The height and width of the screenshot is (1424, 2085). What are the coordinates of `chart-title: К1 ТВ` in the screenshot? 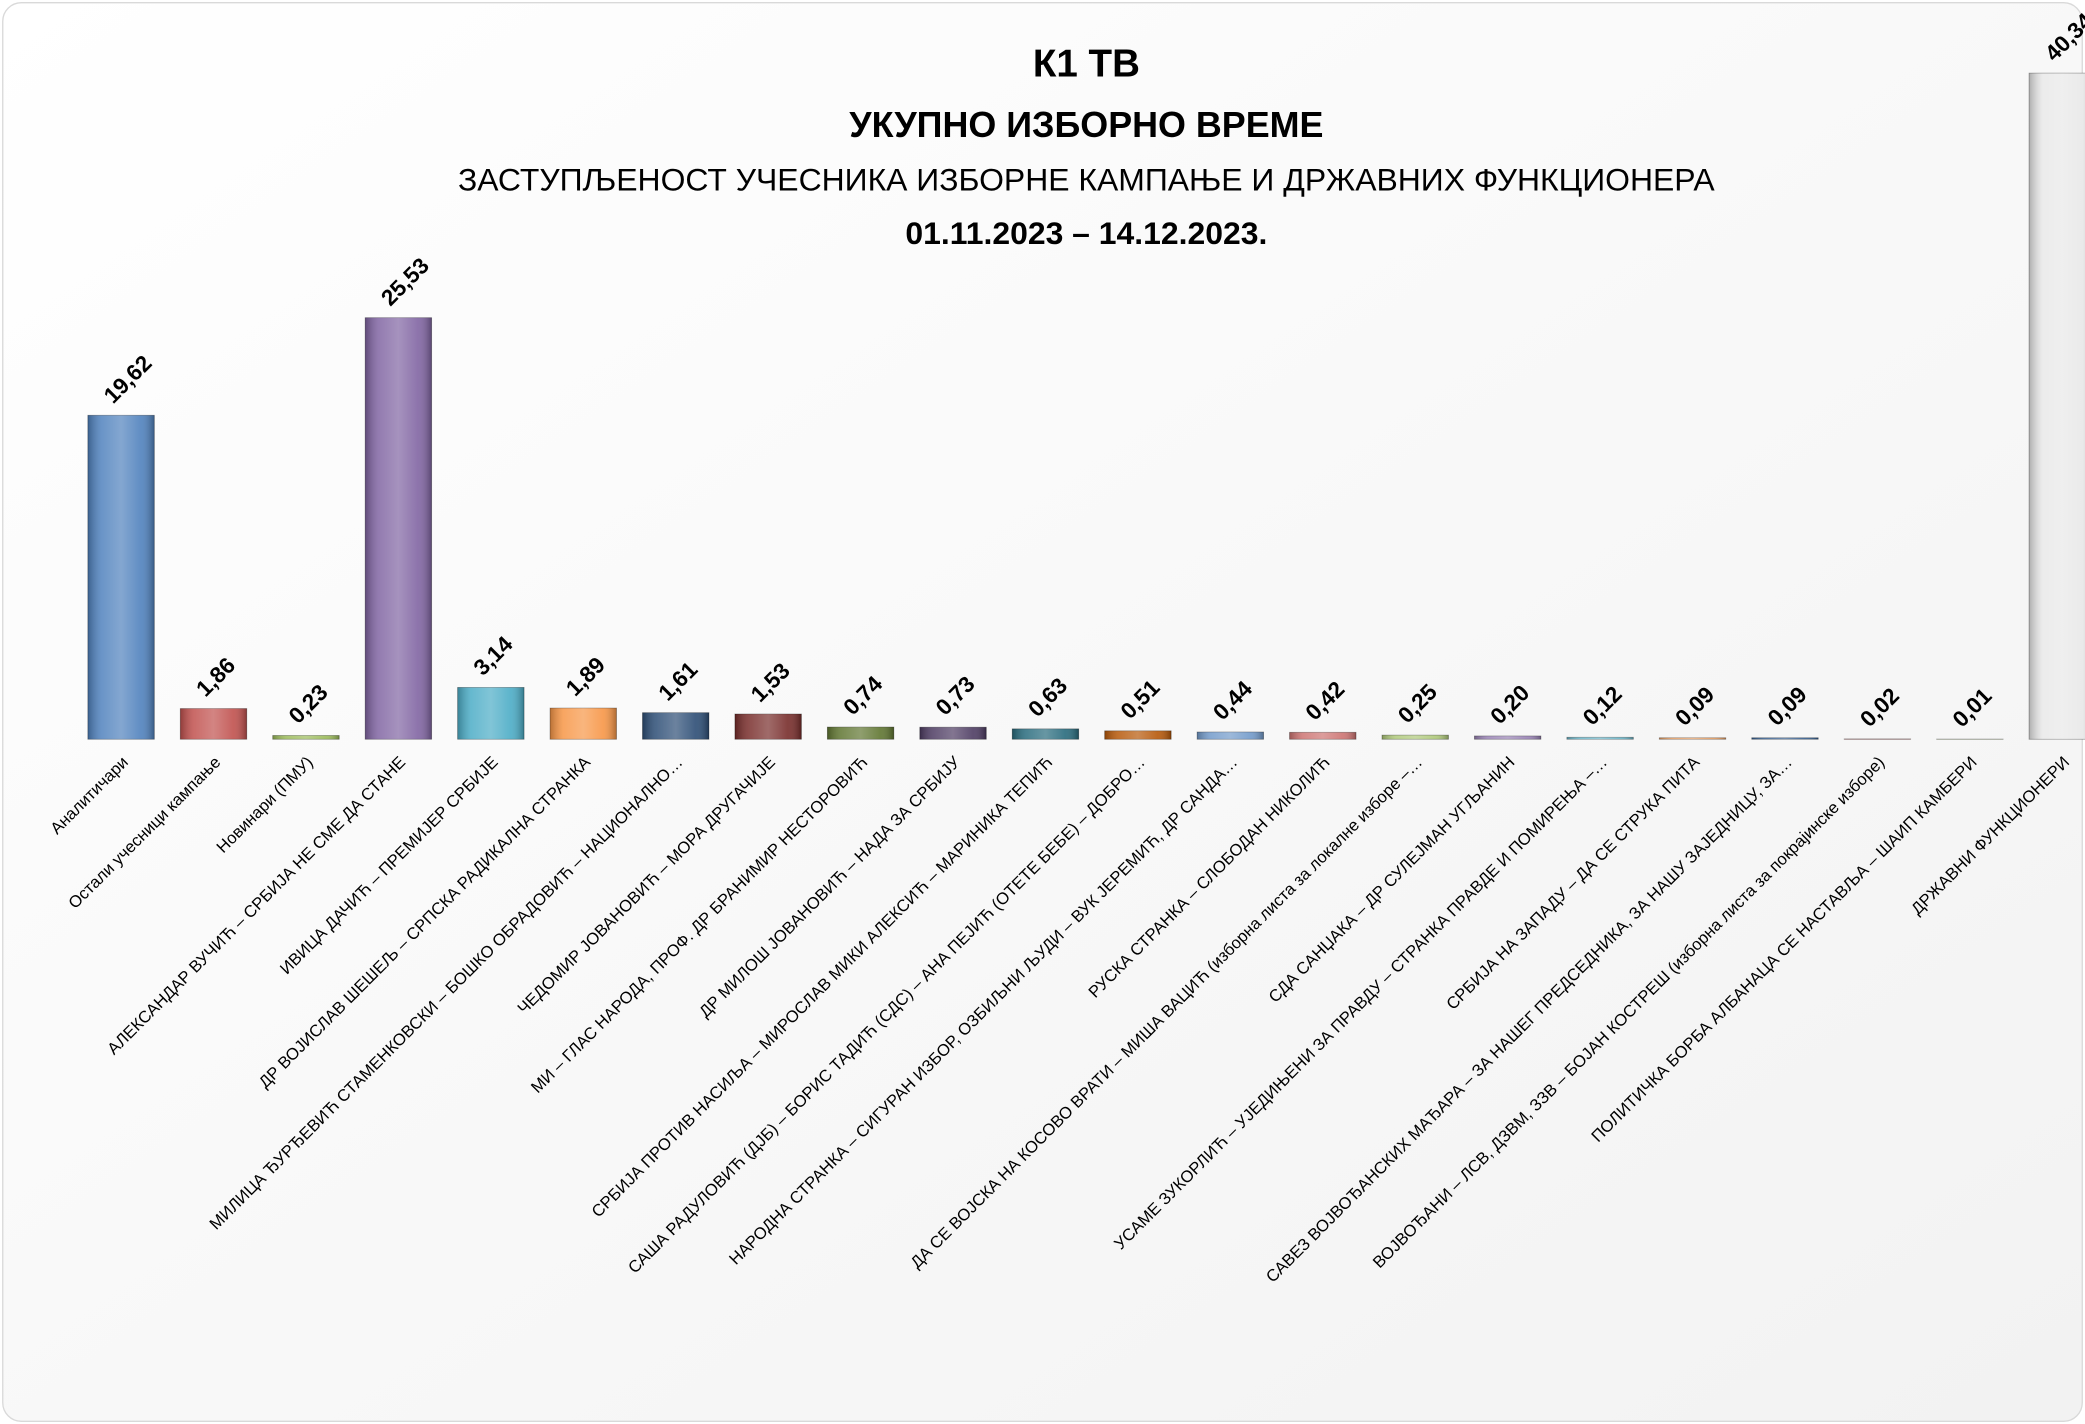 It's located at (1086, 64).